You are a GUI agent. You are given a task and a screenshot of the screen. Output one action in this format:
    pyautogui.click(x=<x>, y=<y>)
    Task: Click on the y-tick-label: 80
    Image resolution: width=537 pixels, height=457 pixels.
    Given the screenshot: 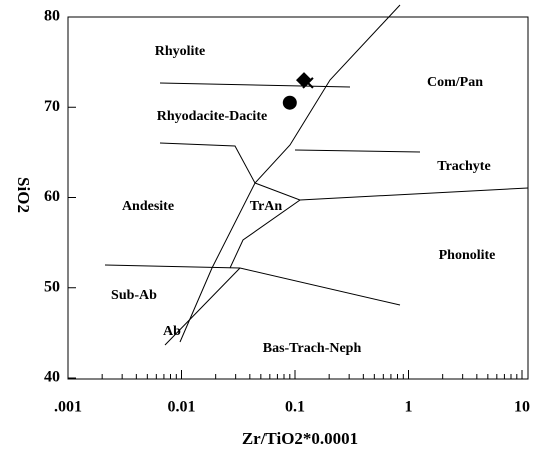 What is the action you would take?
    pyautogui.click(x=52, y=16)
    